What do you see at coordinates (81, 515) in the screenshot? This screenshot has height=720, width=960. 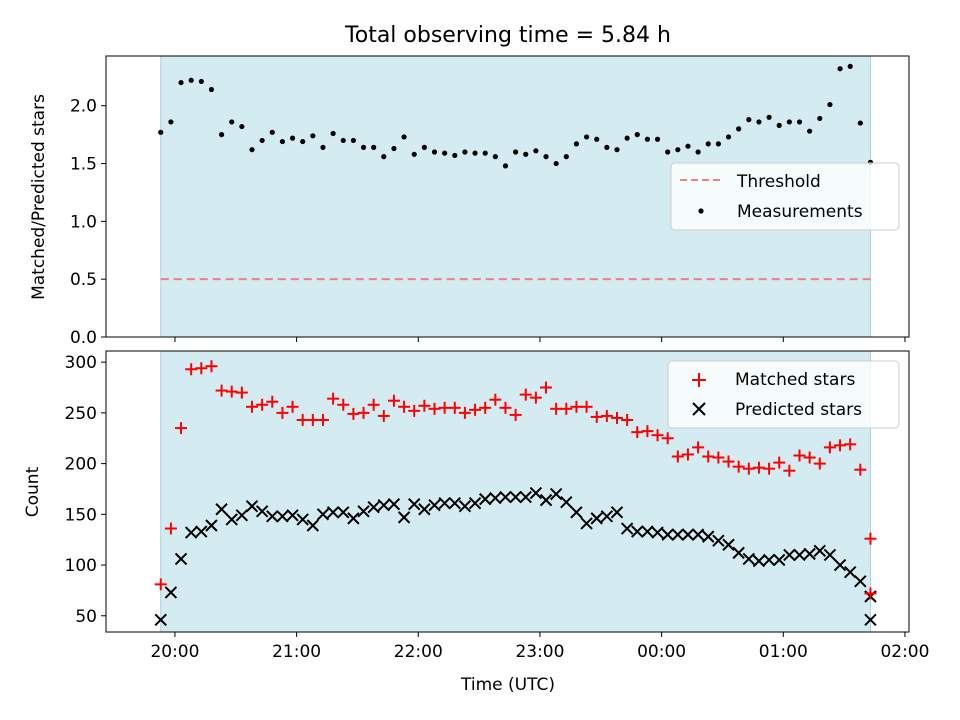 I see `y-tick-label: 150` at bounding box center [81, 515].